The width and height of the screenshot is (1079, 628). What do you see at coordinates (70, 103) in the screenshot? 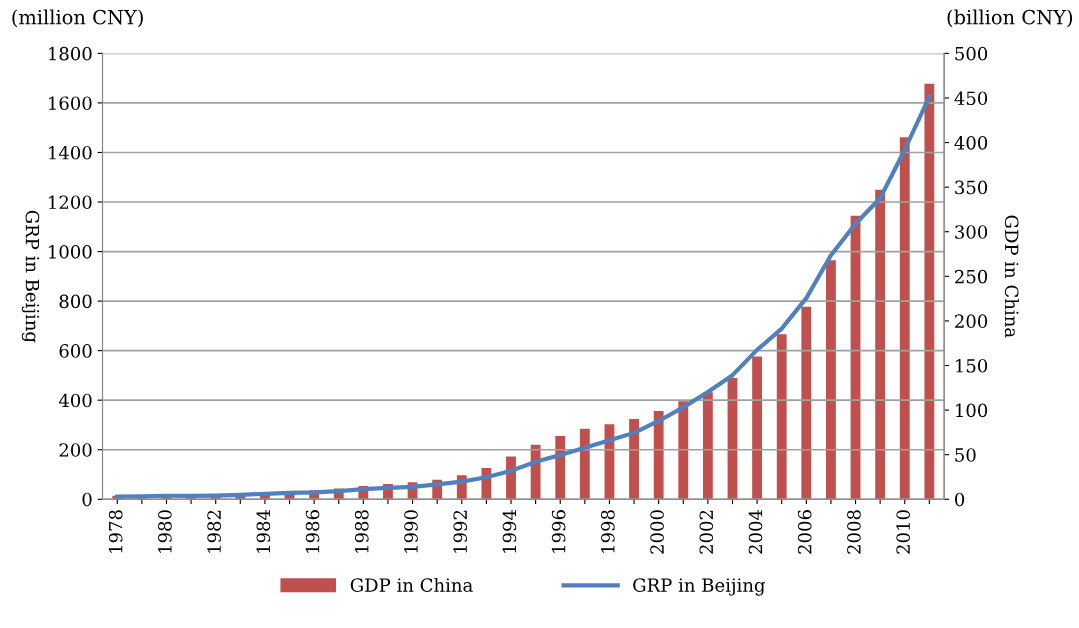
I see `y-tick-label: 1600` at bounding box center [70, 103].